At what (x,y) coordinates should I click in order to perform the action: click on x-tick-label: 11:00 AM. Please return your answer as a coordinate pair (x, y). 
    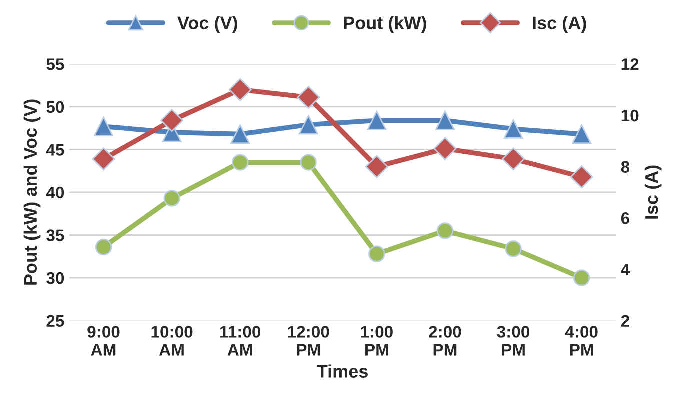
    Looking at the image, I should click on (240, 341).